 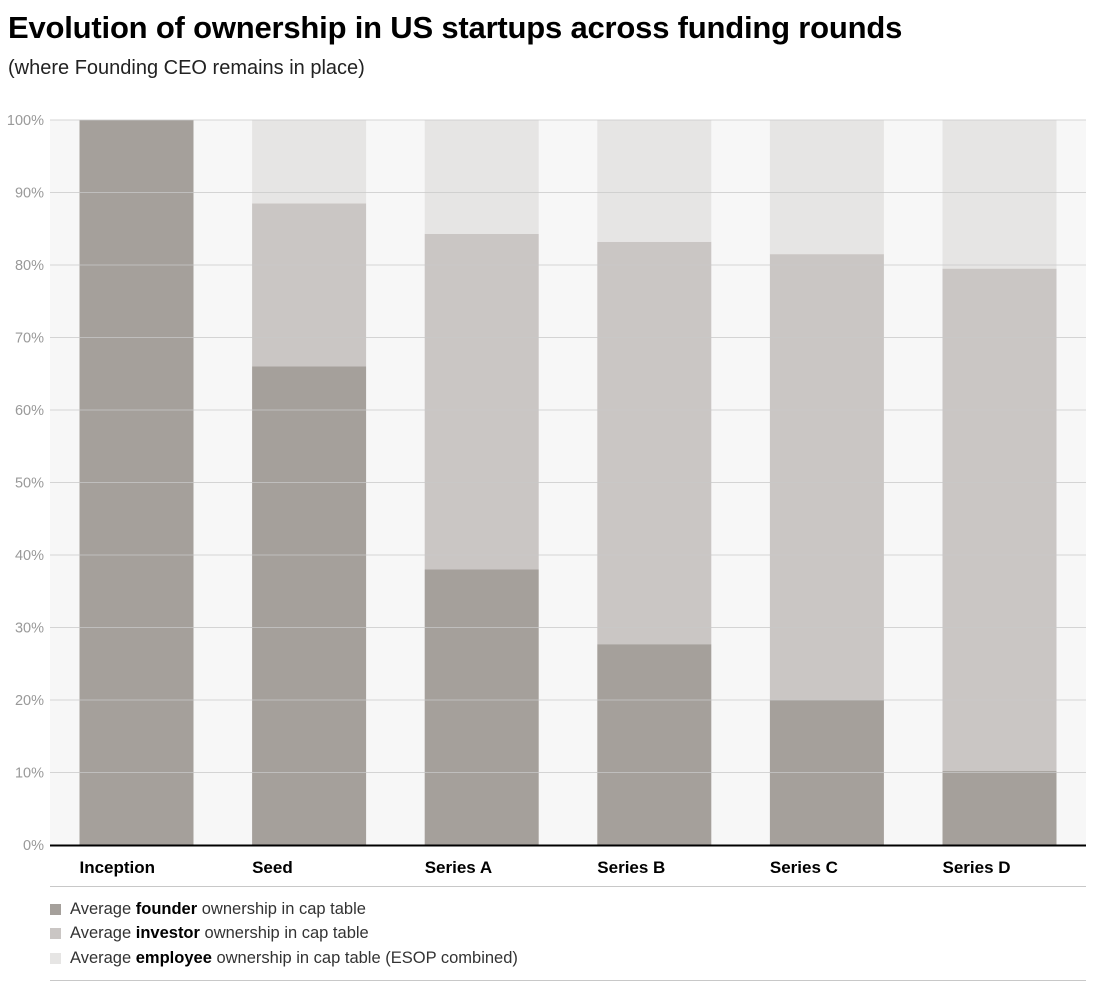 What do you see at coordinates (309, 605) in the screenshot?
I see `bar-founder-seed` at bounding box center [309, 605].